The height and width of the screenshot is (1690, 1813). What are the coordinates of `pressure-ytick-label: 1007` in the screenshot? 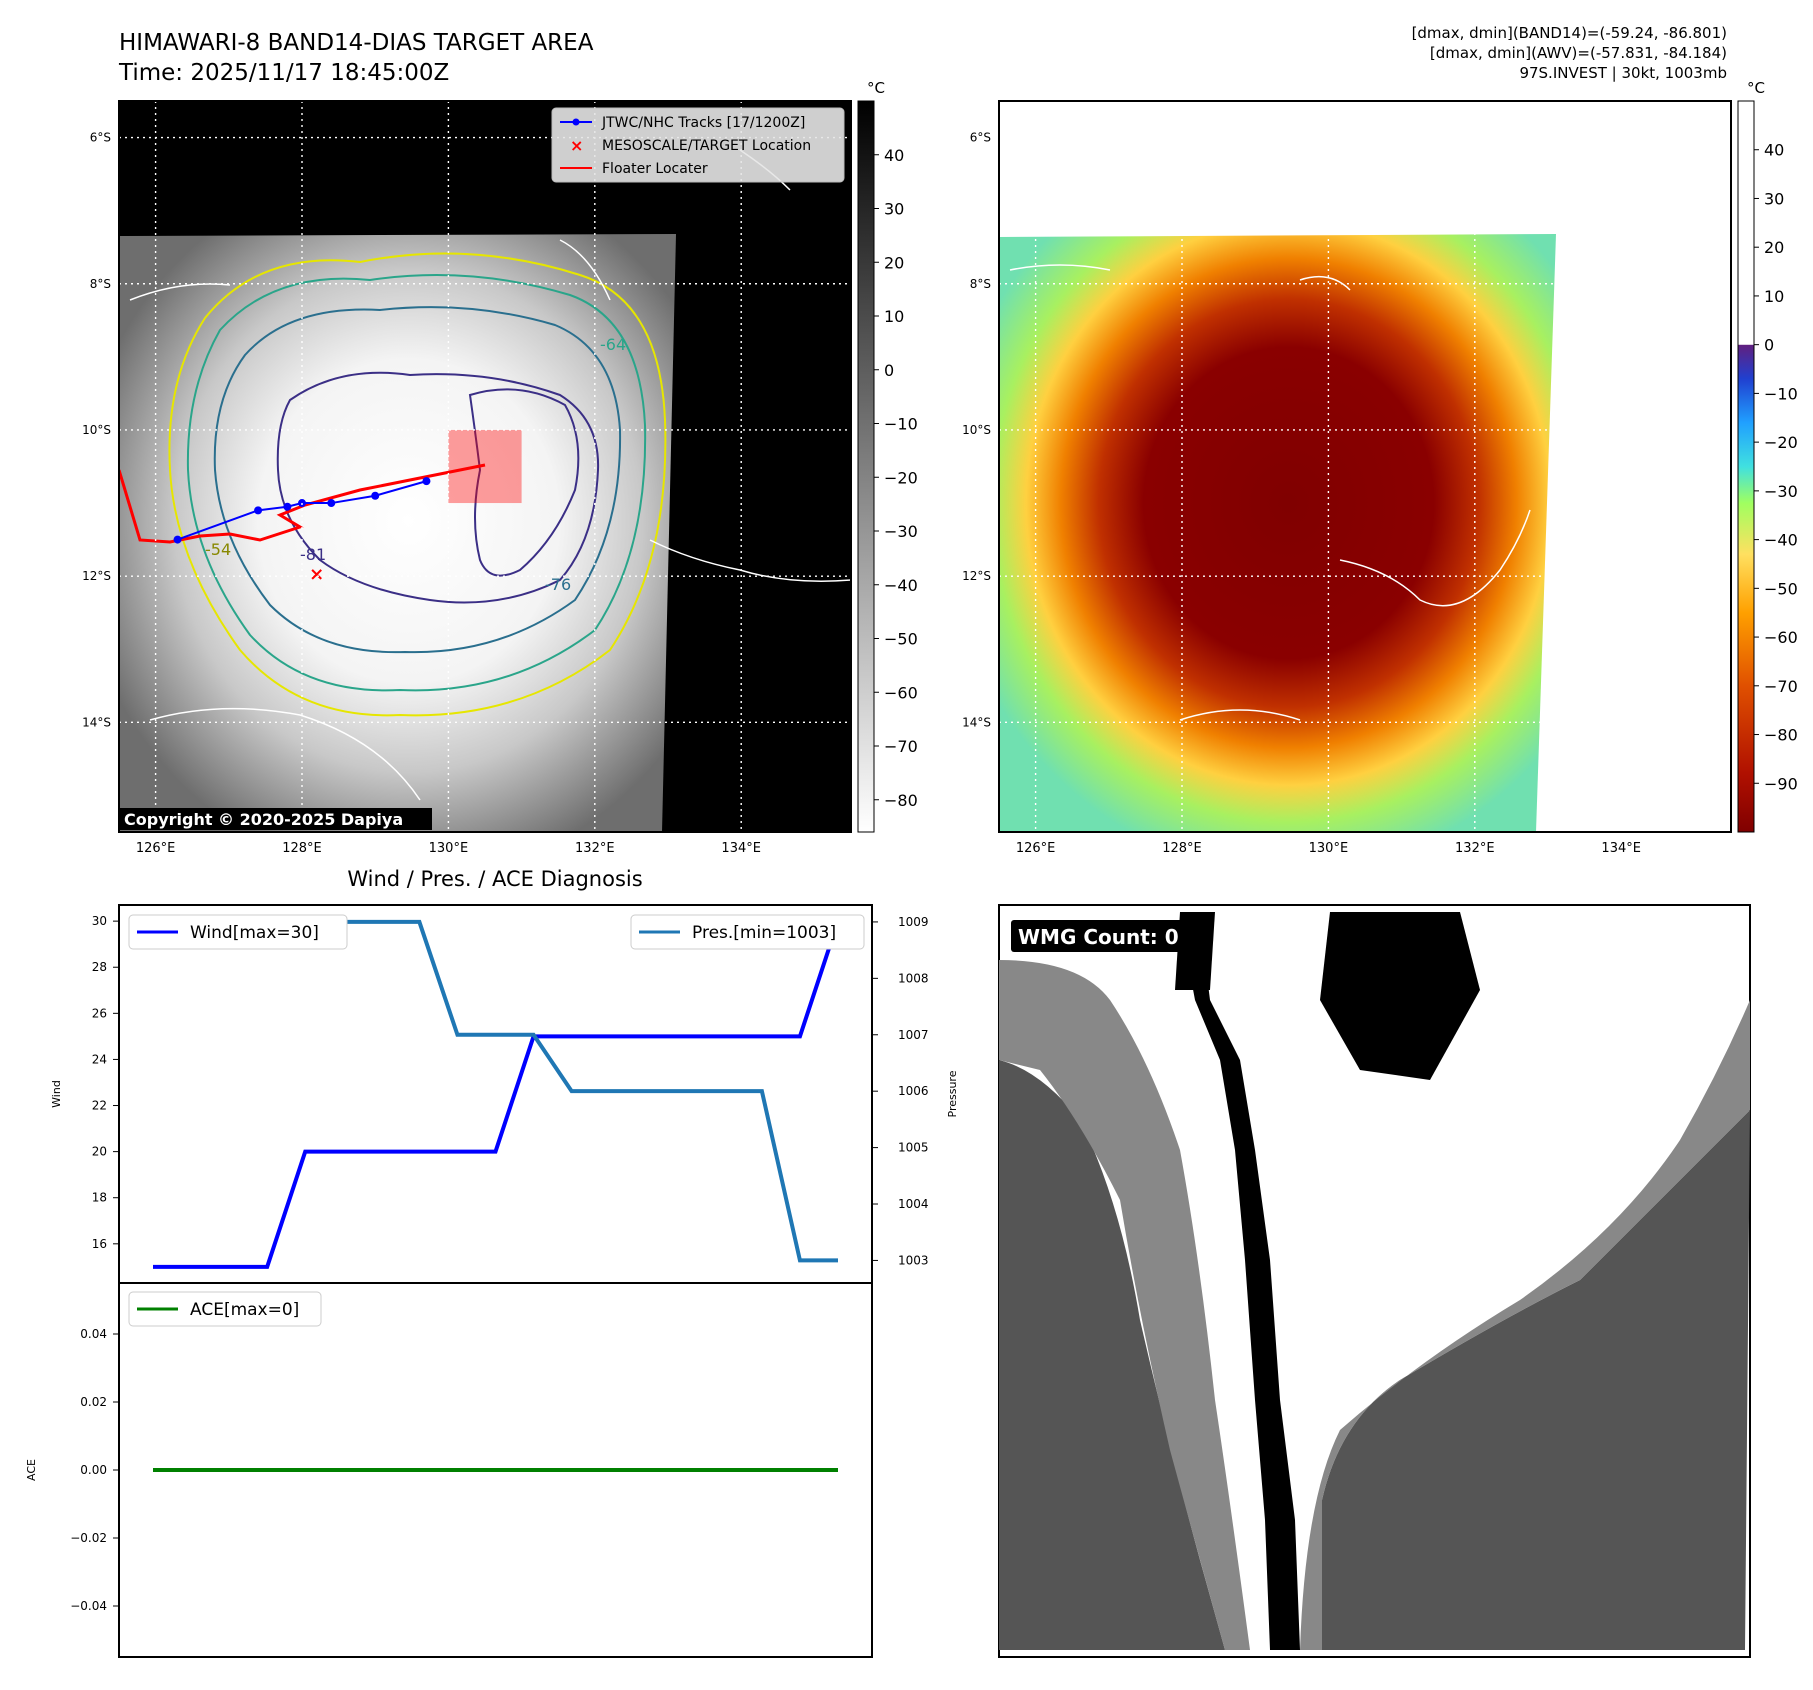 It's located at (913, 1035).